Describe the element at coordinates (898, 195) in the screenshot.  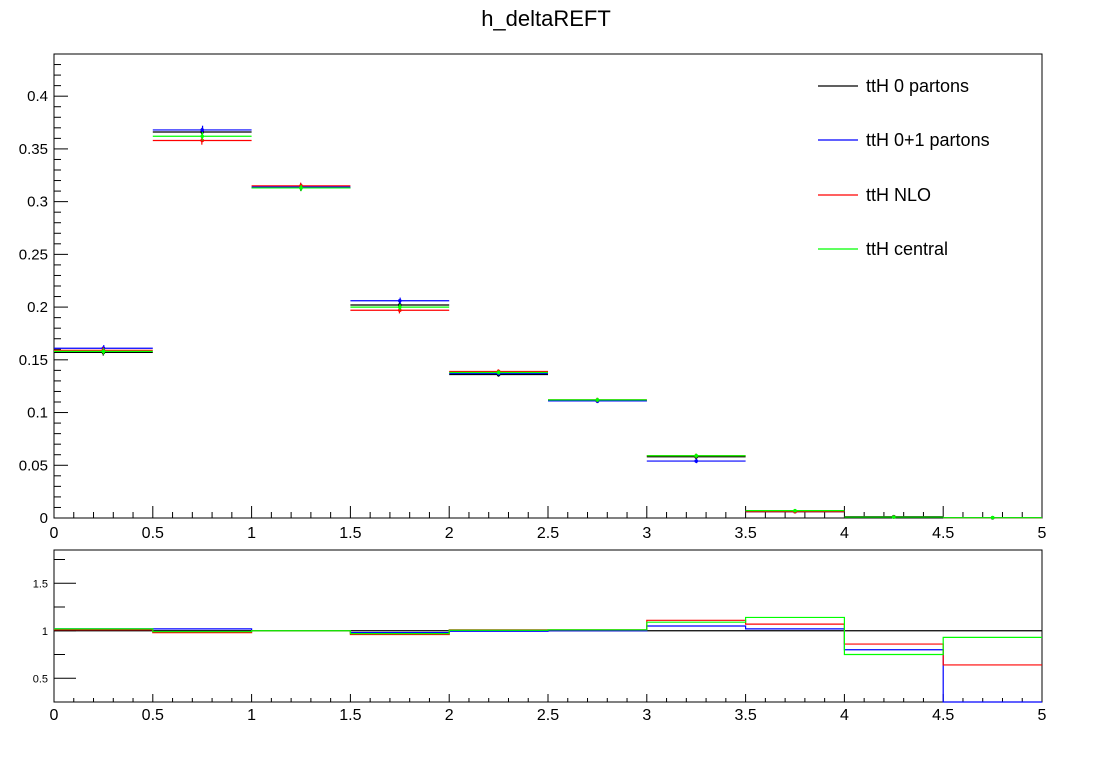
I see `legend-label: ttH NLO` at that location.